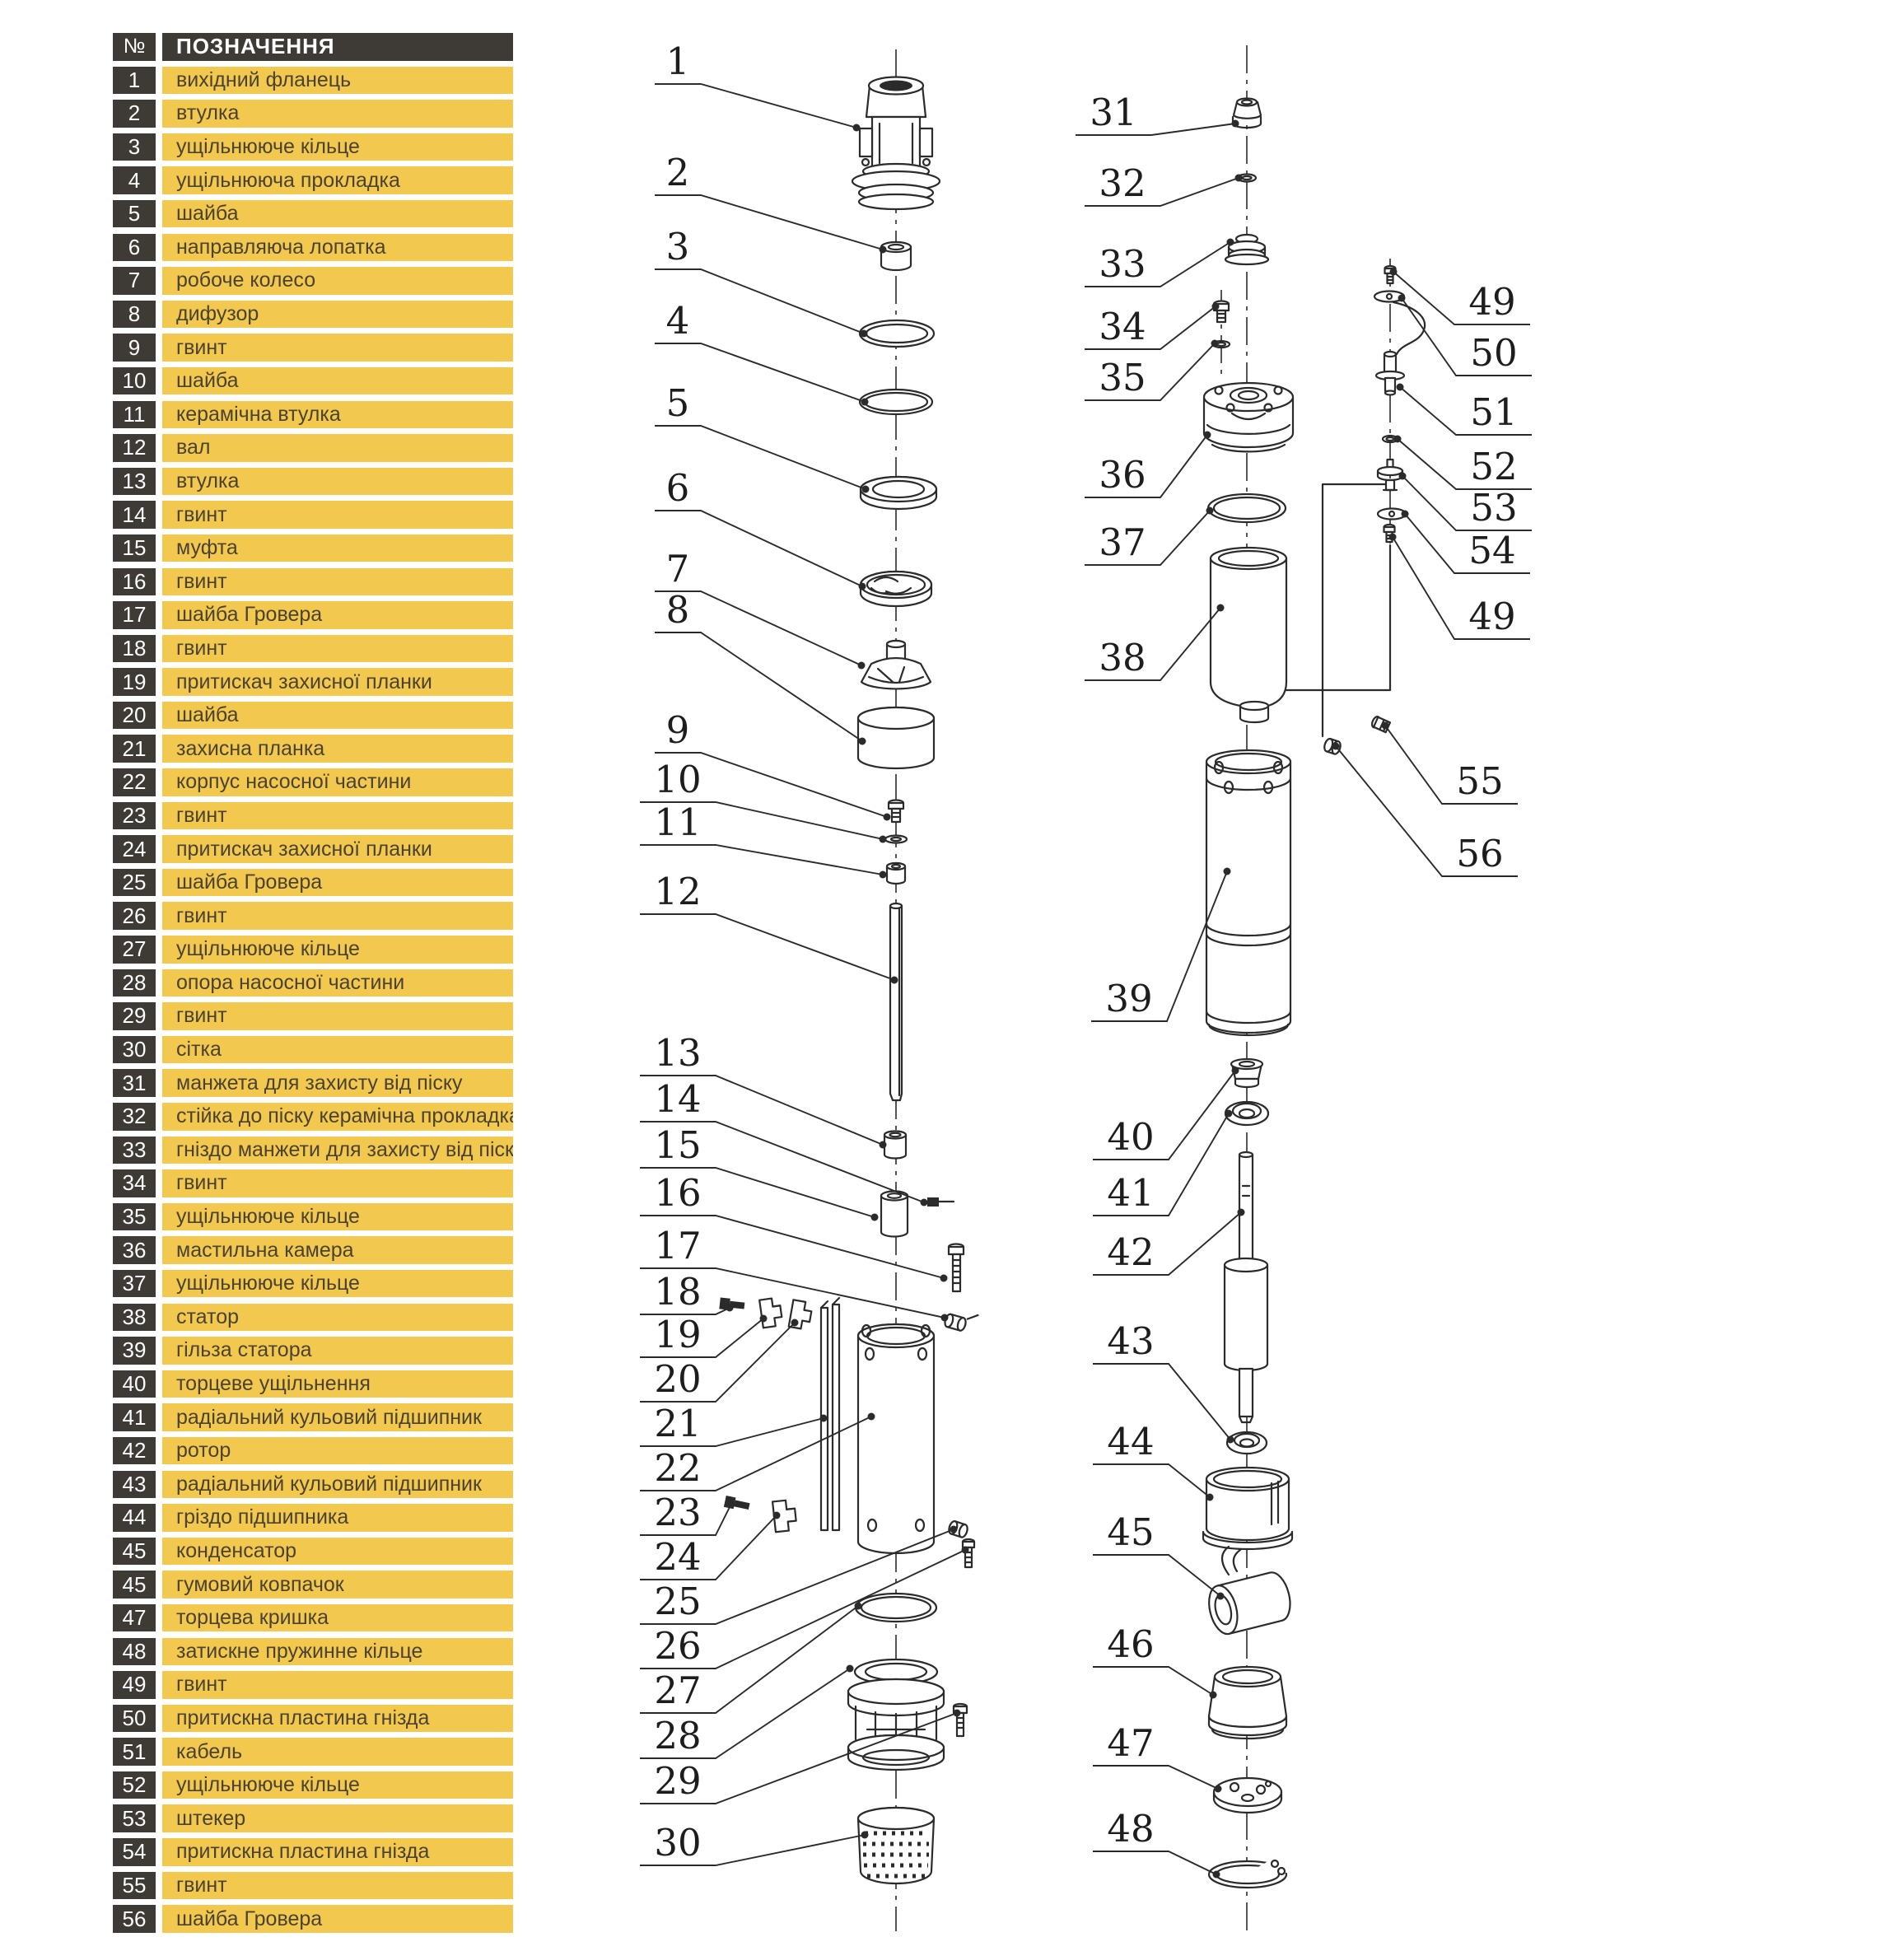 The width and height of the screenshot is (1904, 1951). I want to click on row-number: 29, so click(134, 1016).